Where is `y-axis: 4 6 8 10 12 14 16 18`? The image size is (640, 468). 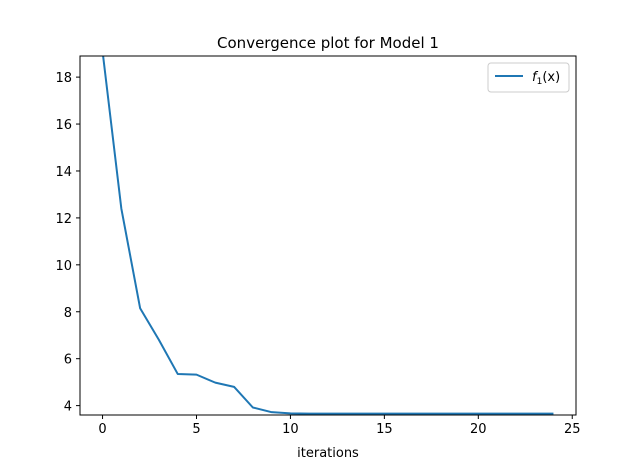 y-axis: 4 6 8 10 12 14 16 18 is located at coordinates (67, 243).